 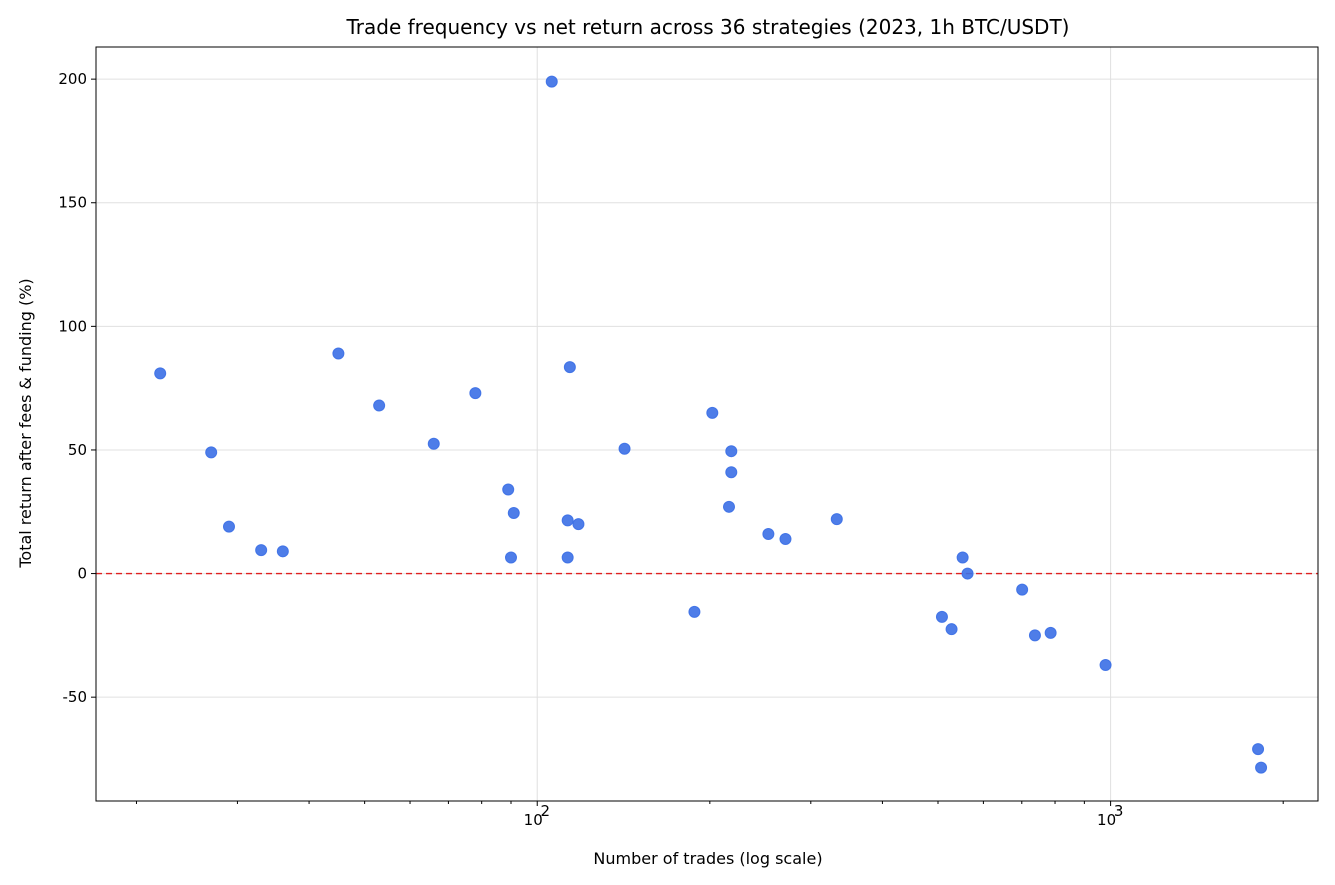 I want to click on y-tick-label: 0, so click(x=82, y=574).